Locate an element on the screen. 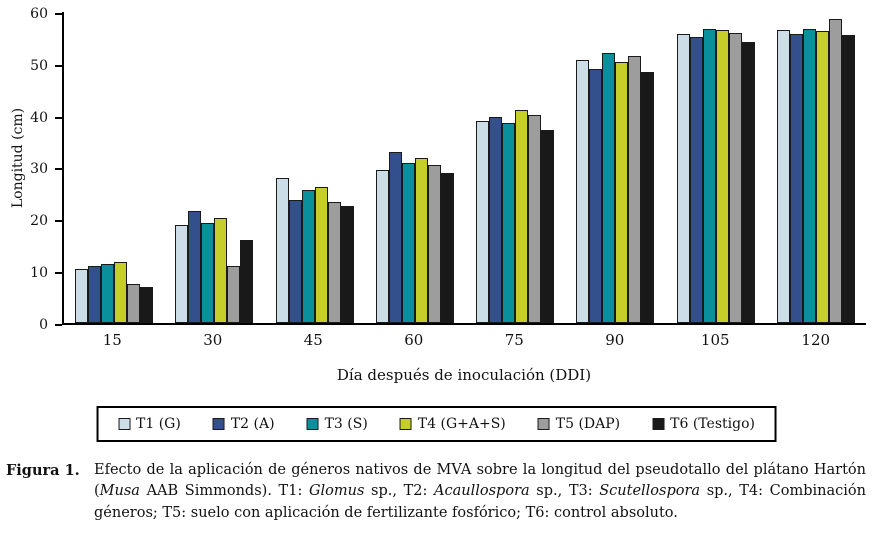  legend-label: T4 (G+A+S) is located at coordinates (461, 424).